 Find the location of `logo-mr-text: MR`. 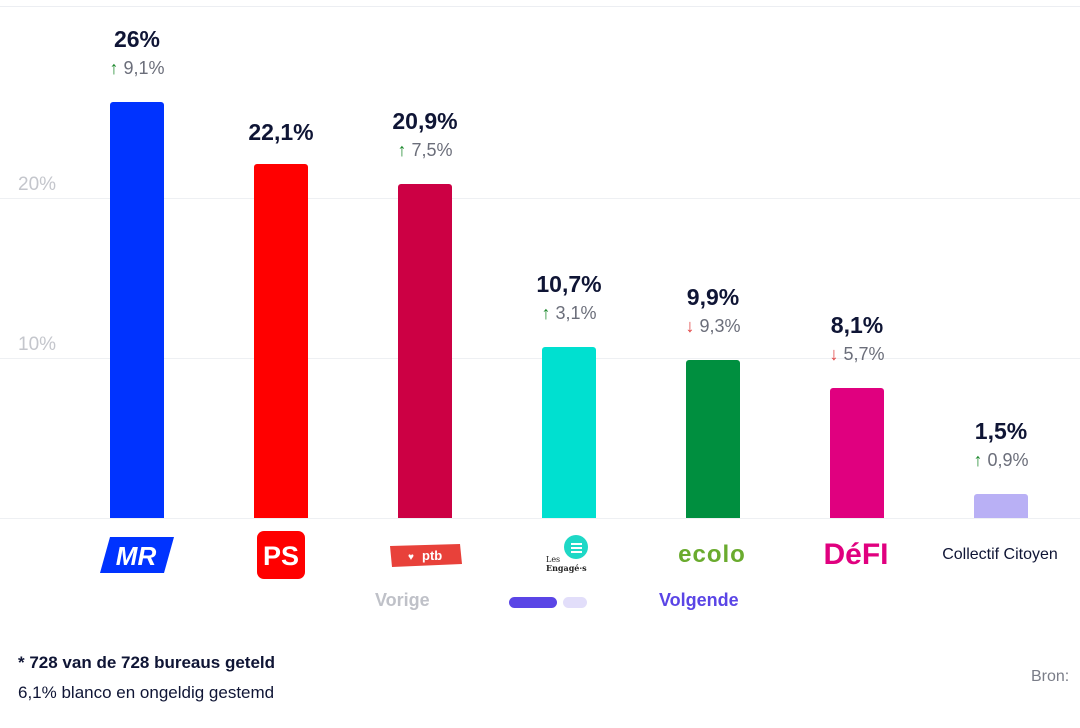

logo-mr-text: MR is located at coordinates (136, 556).